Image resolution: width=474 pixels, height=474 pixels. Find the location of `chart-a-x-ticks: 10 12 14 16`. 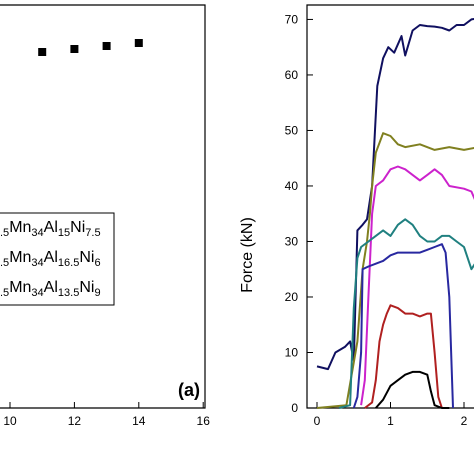

chart-a-x-ticks: 10 12 14 16 is located at coordinates (106, 415).